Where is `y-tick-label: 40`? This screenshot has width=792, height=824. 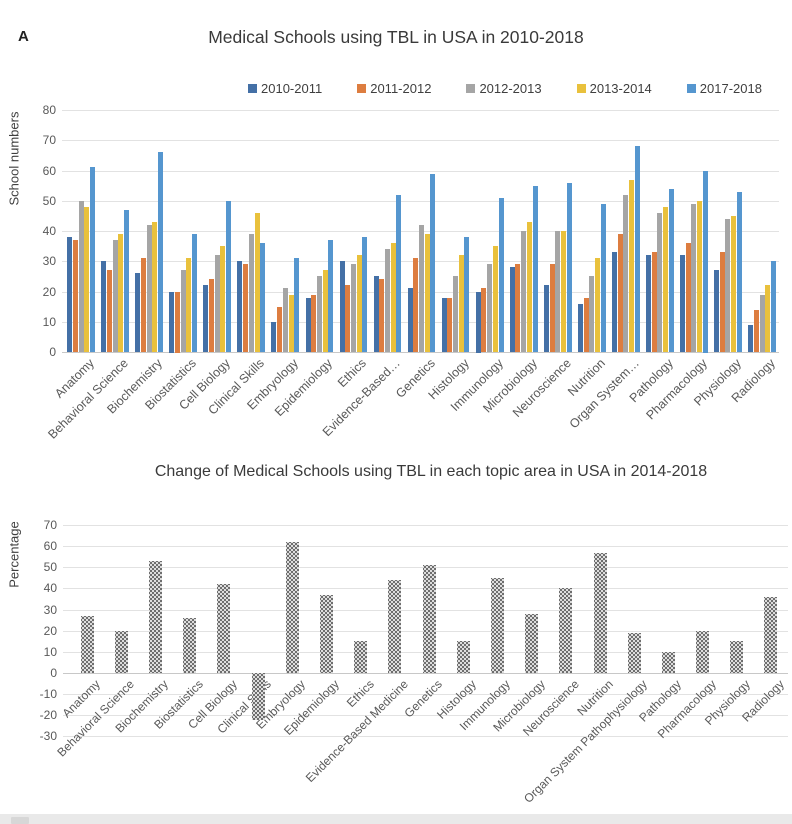
y-tick-label: 40 is located at coordinates (49, 231).